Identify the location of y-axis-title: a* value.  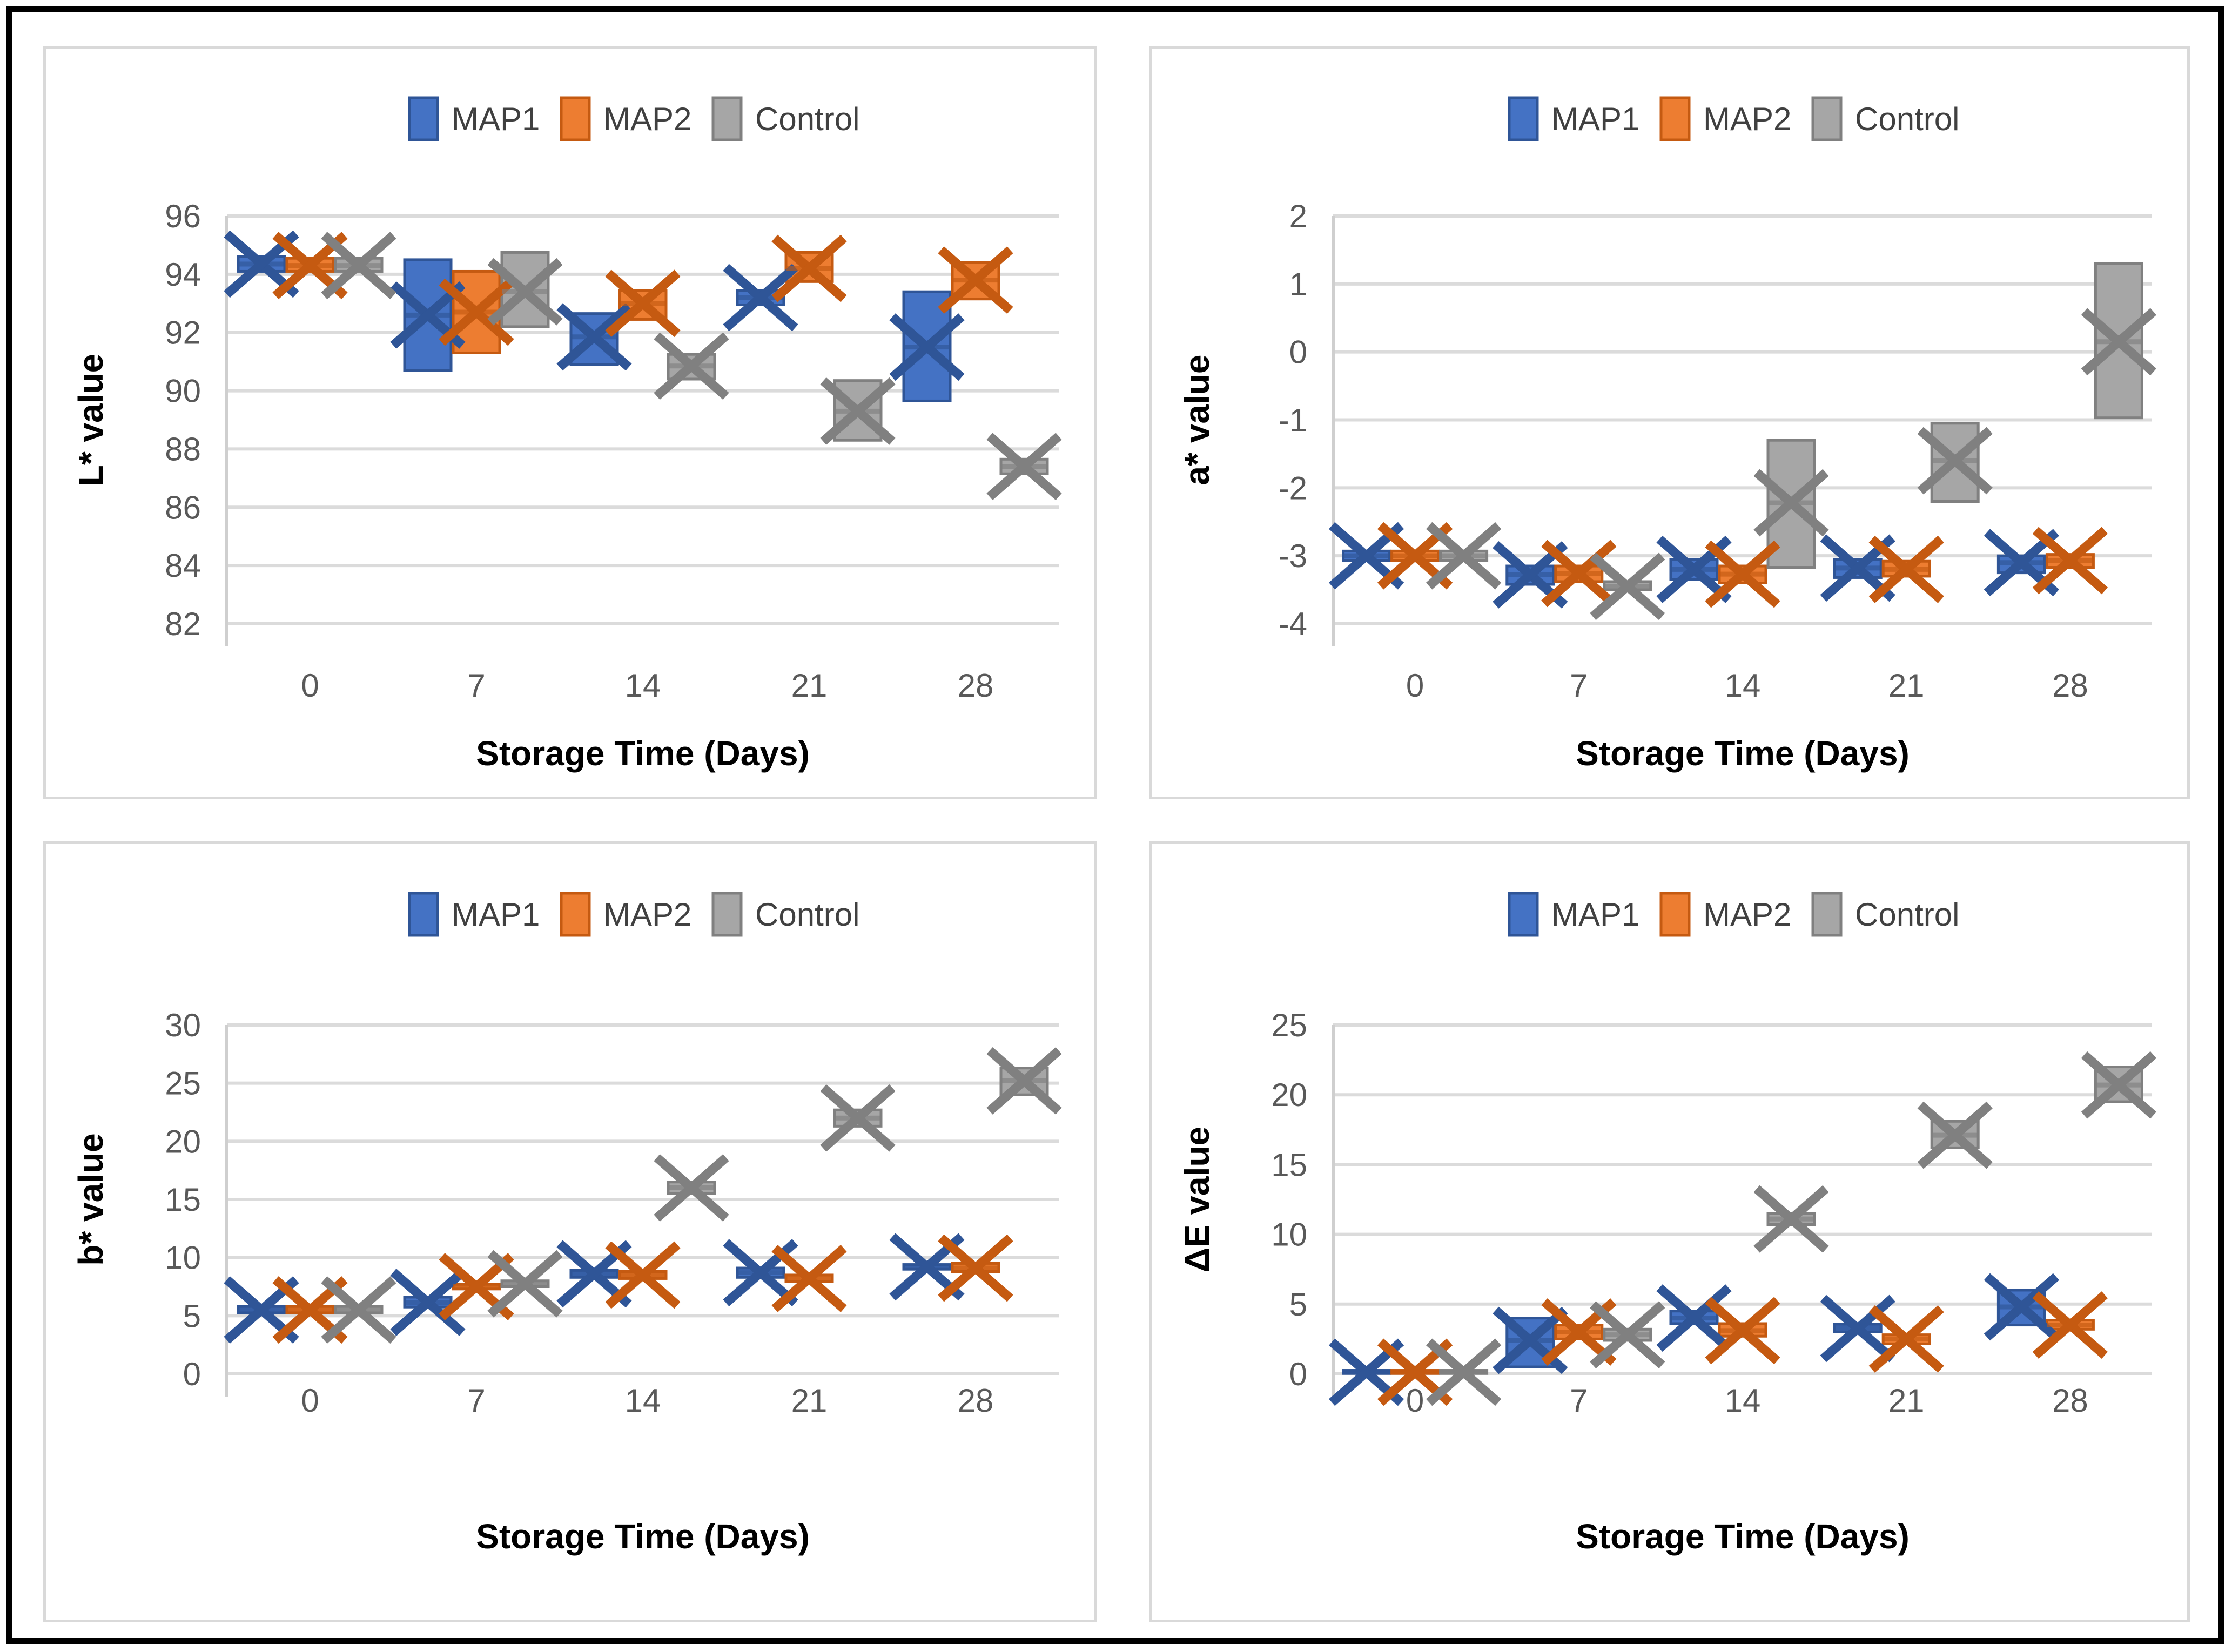
(1197, 421).